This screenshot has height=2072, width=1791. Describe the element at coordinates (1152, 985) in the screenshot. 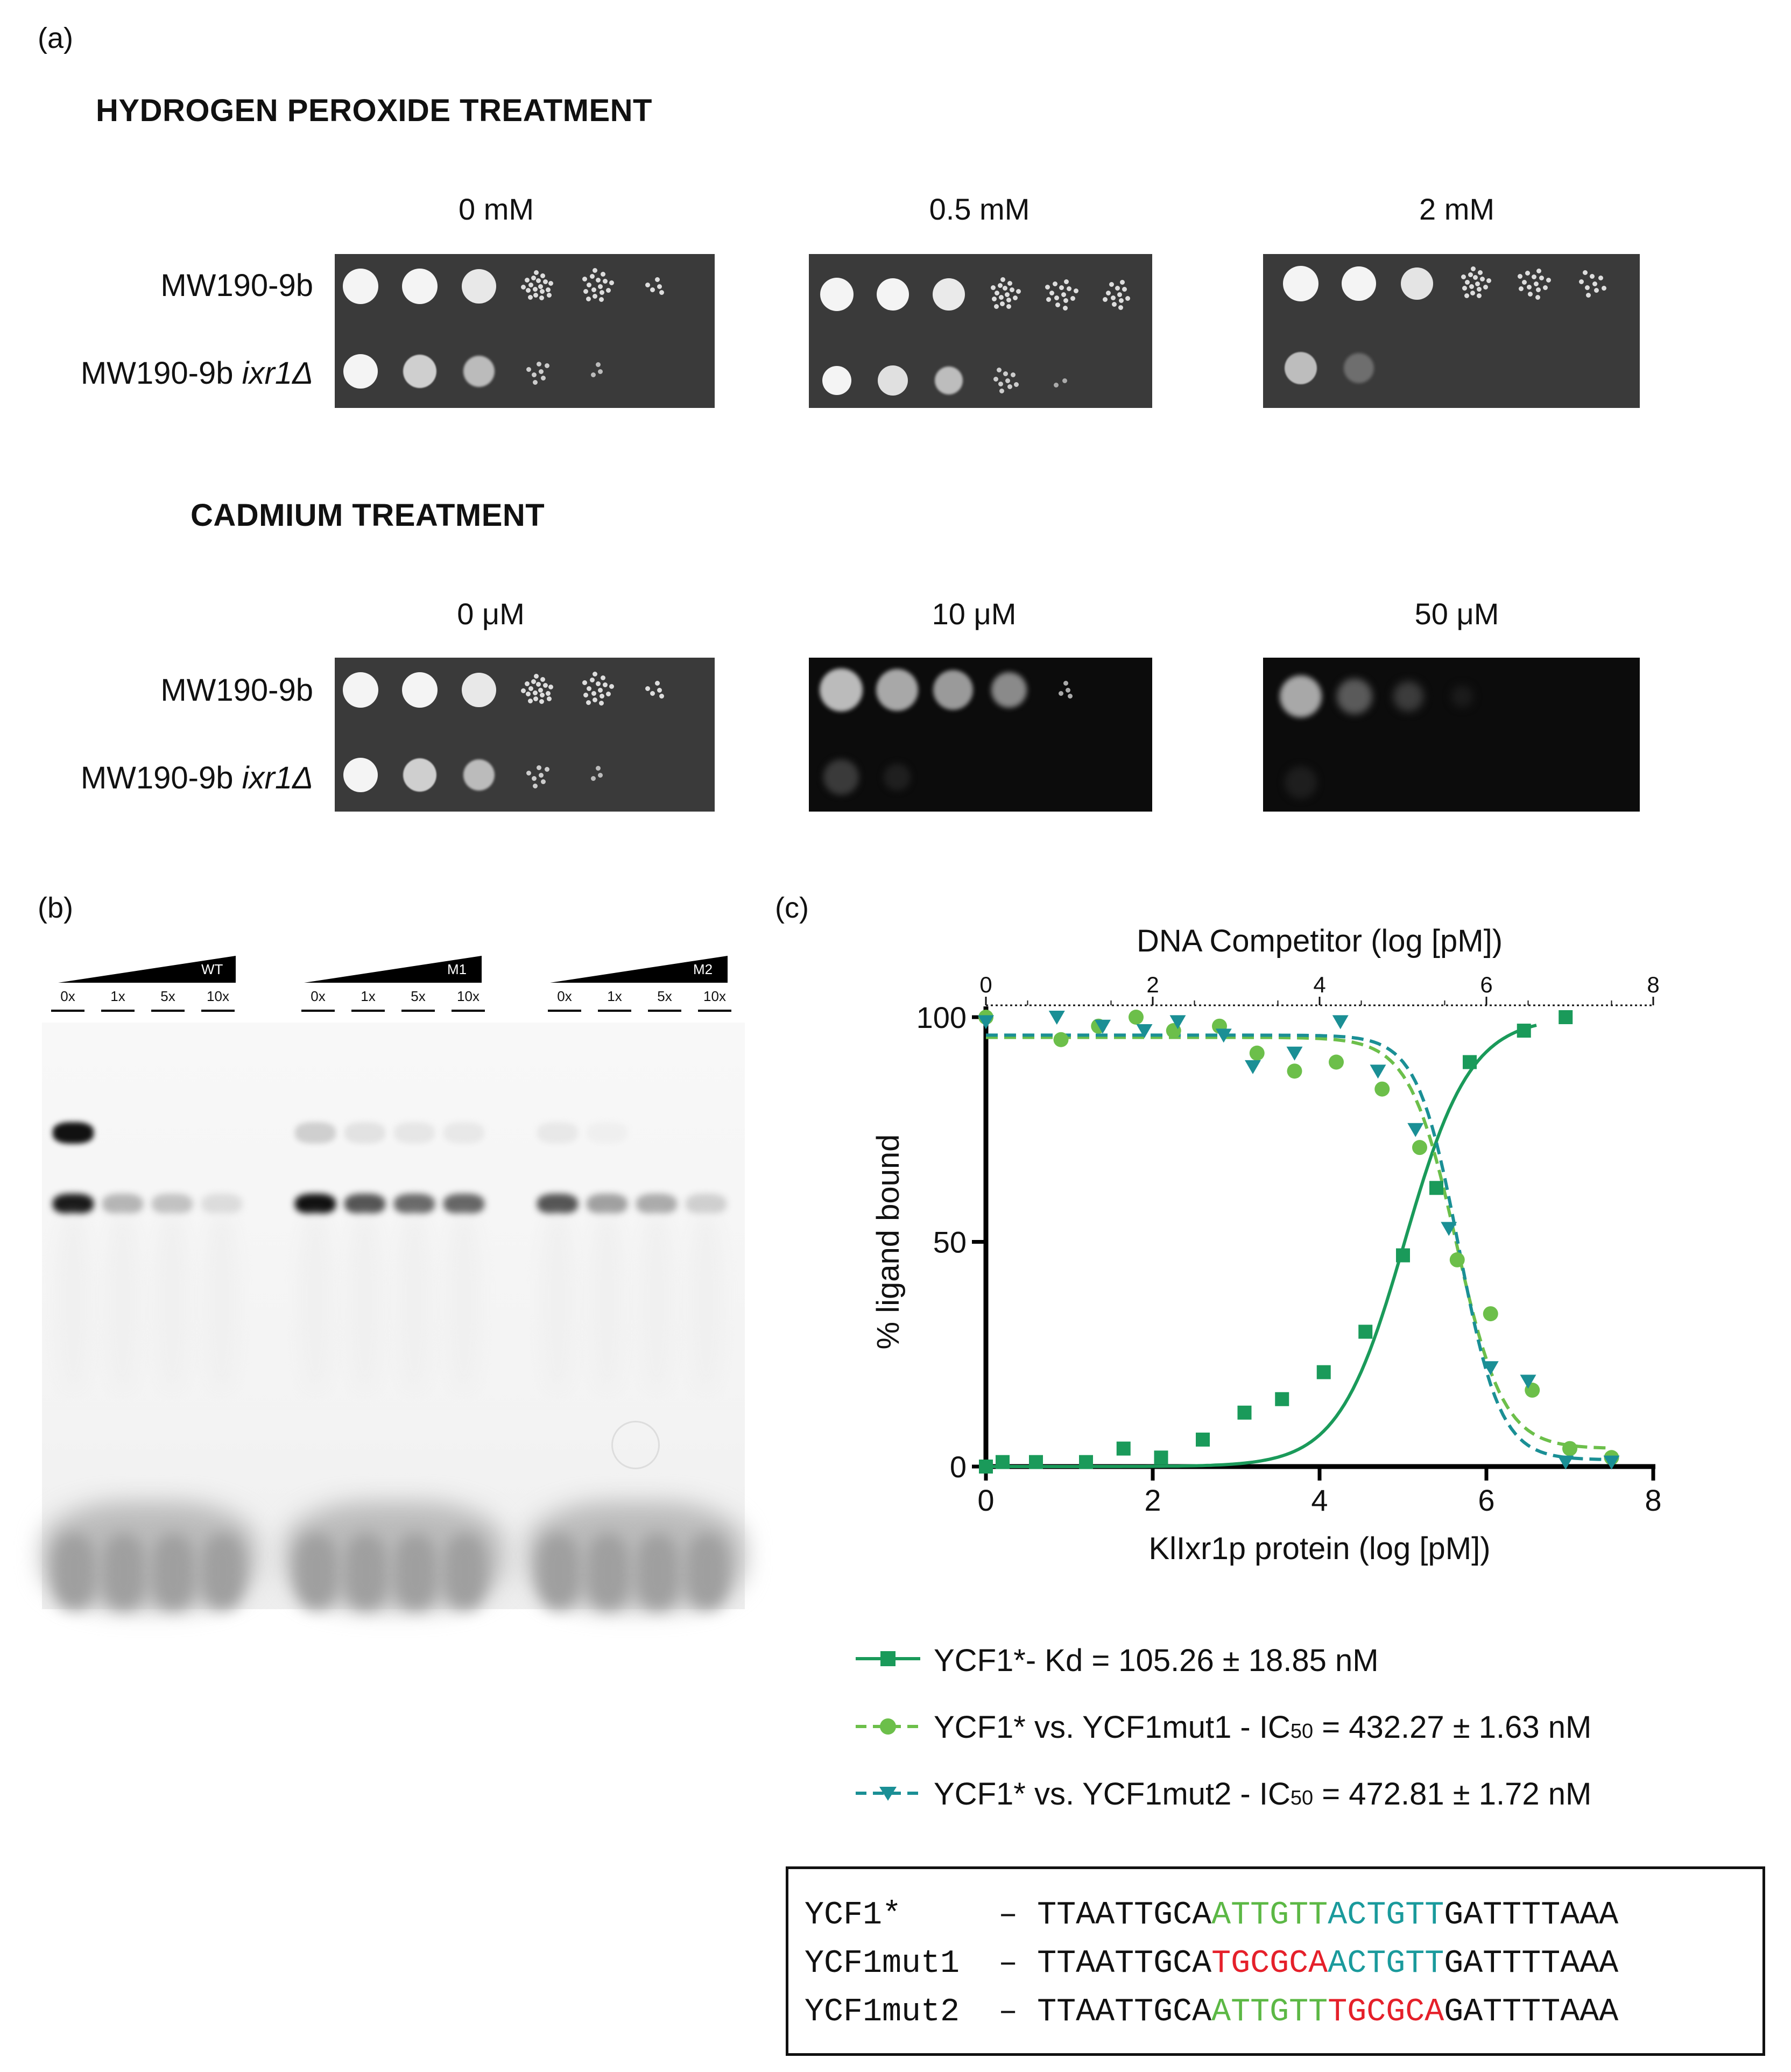

I see `top-tick-label: 2` at that location.